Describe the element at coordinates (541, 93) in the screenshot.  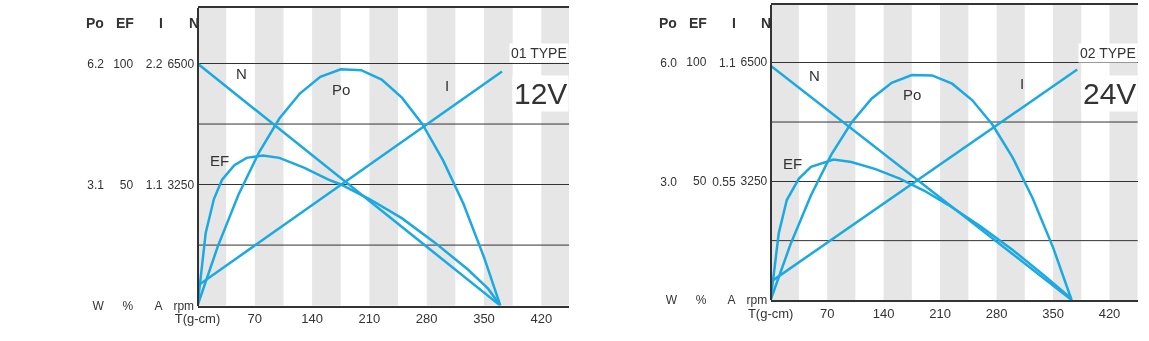
I see `annotation: 12V` at that location.